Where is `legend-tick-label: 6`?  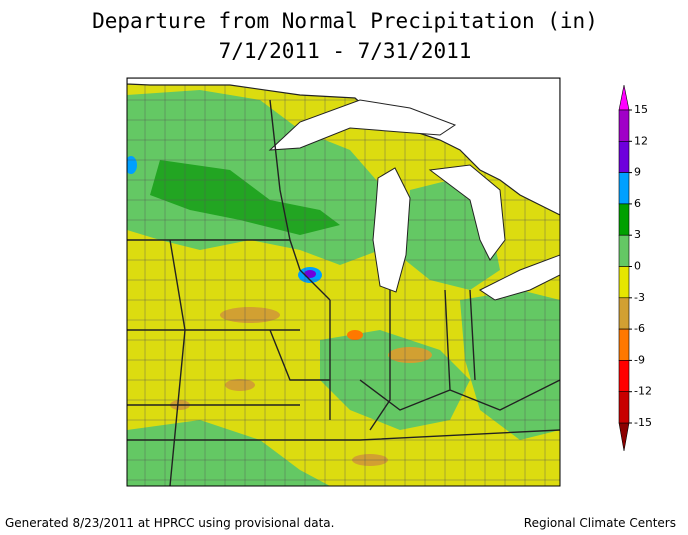 legend-tick-label: 6 is located at coordinates (637, 203).